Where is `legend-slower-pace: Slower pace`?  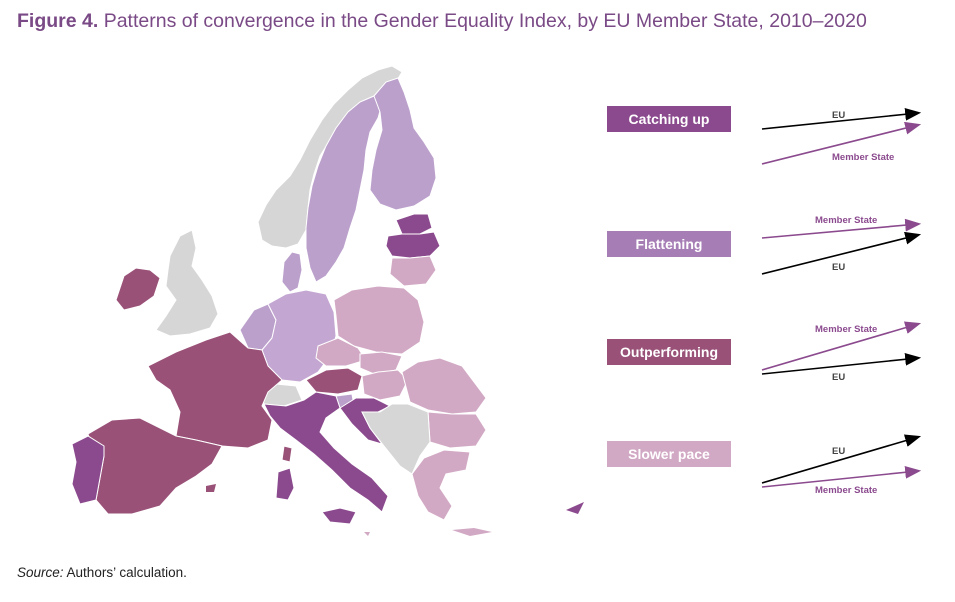 legend-slower-pace: Slower pace is located at coordinates (669, 454).